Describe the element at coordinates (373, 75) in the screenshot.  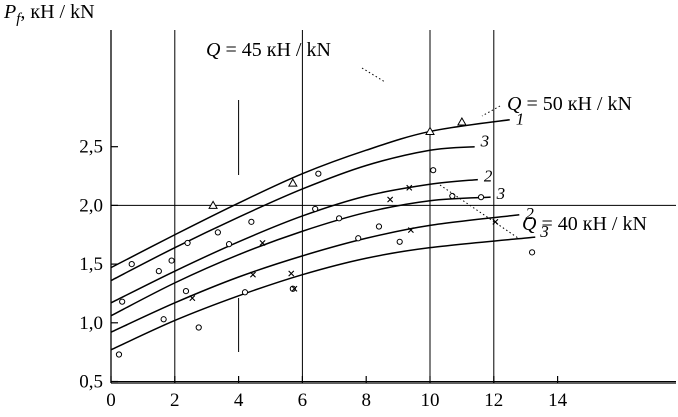
I see `leader-q45` at that location.